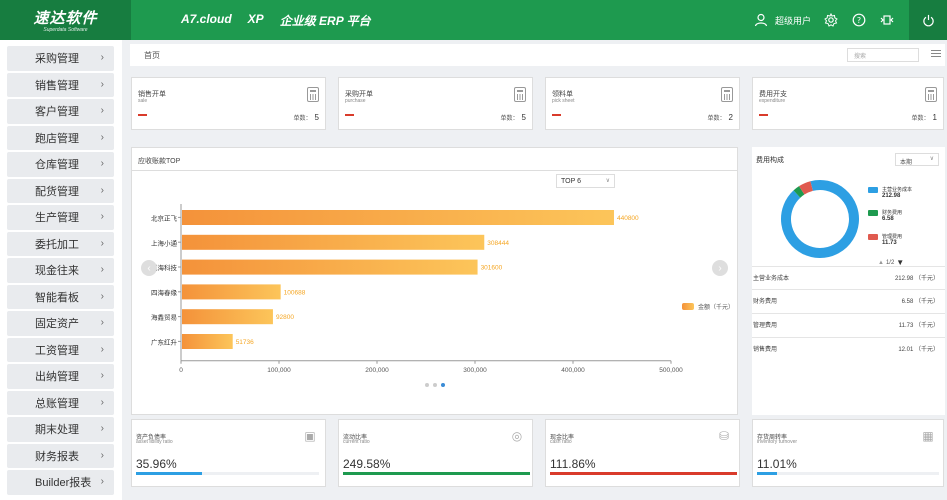 The width and height of the screenshot is (947, 500). I want to click on power-icon, so click(928, 20).